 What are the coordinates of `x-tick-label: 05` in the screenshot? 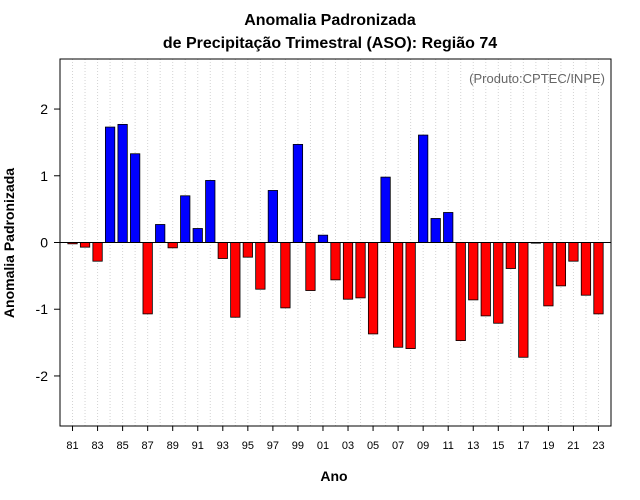 It's located at (373, 446).